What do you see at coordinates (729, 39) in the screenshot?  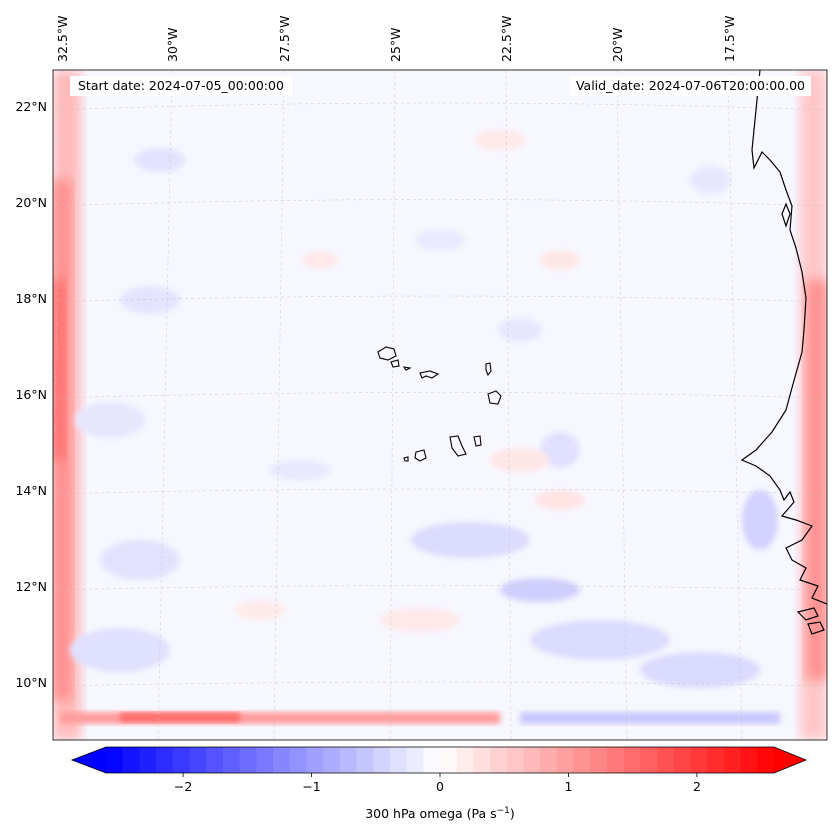 I see `lon-label-17-5: 17.5°W` at bounding box center [729, 39].